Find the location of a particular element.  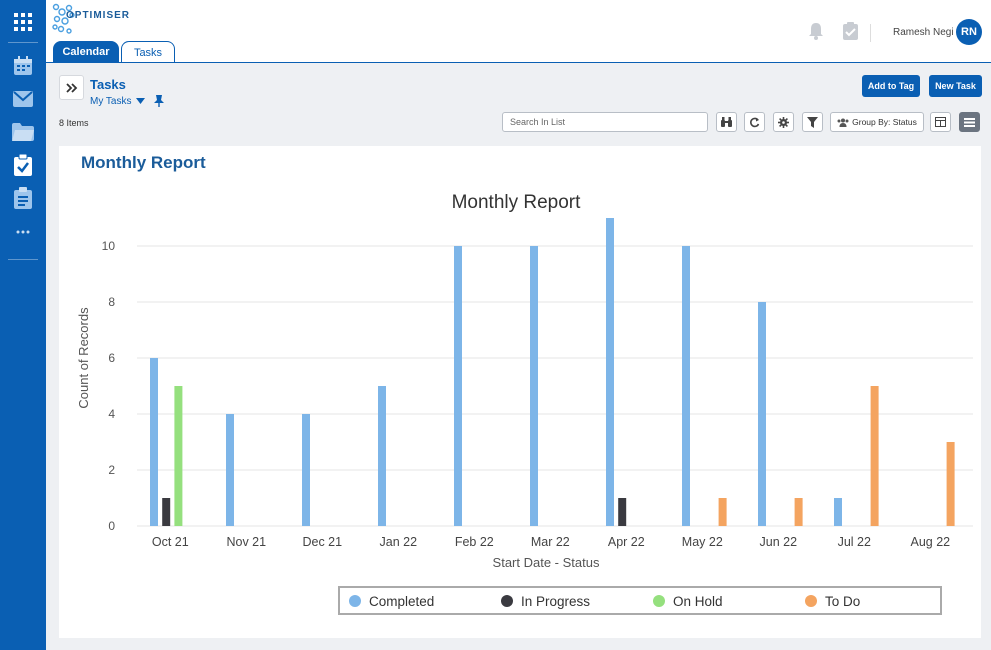

settings-button is located at coordinates (783, 122).